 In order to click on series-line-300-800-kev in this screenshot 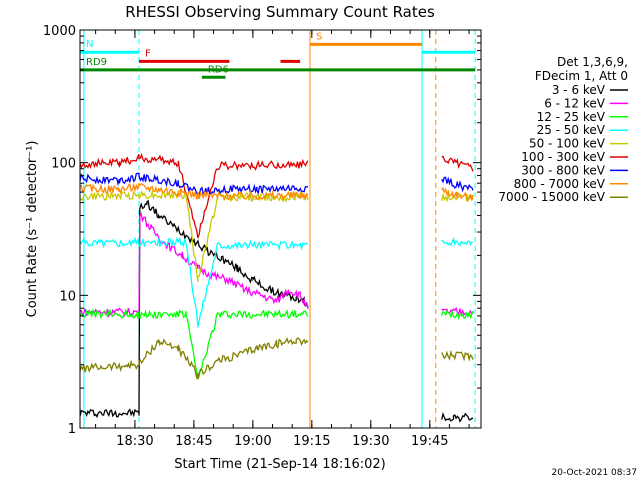, I will do `click(277, 184)`.